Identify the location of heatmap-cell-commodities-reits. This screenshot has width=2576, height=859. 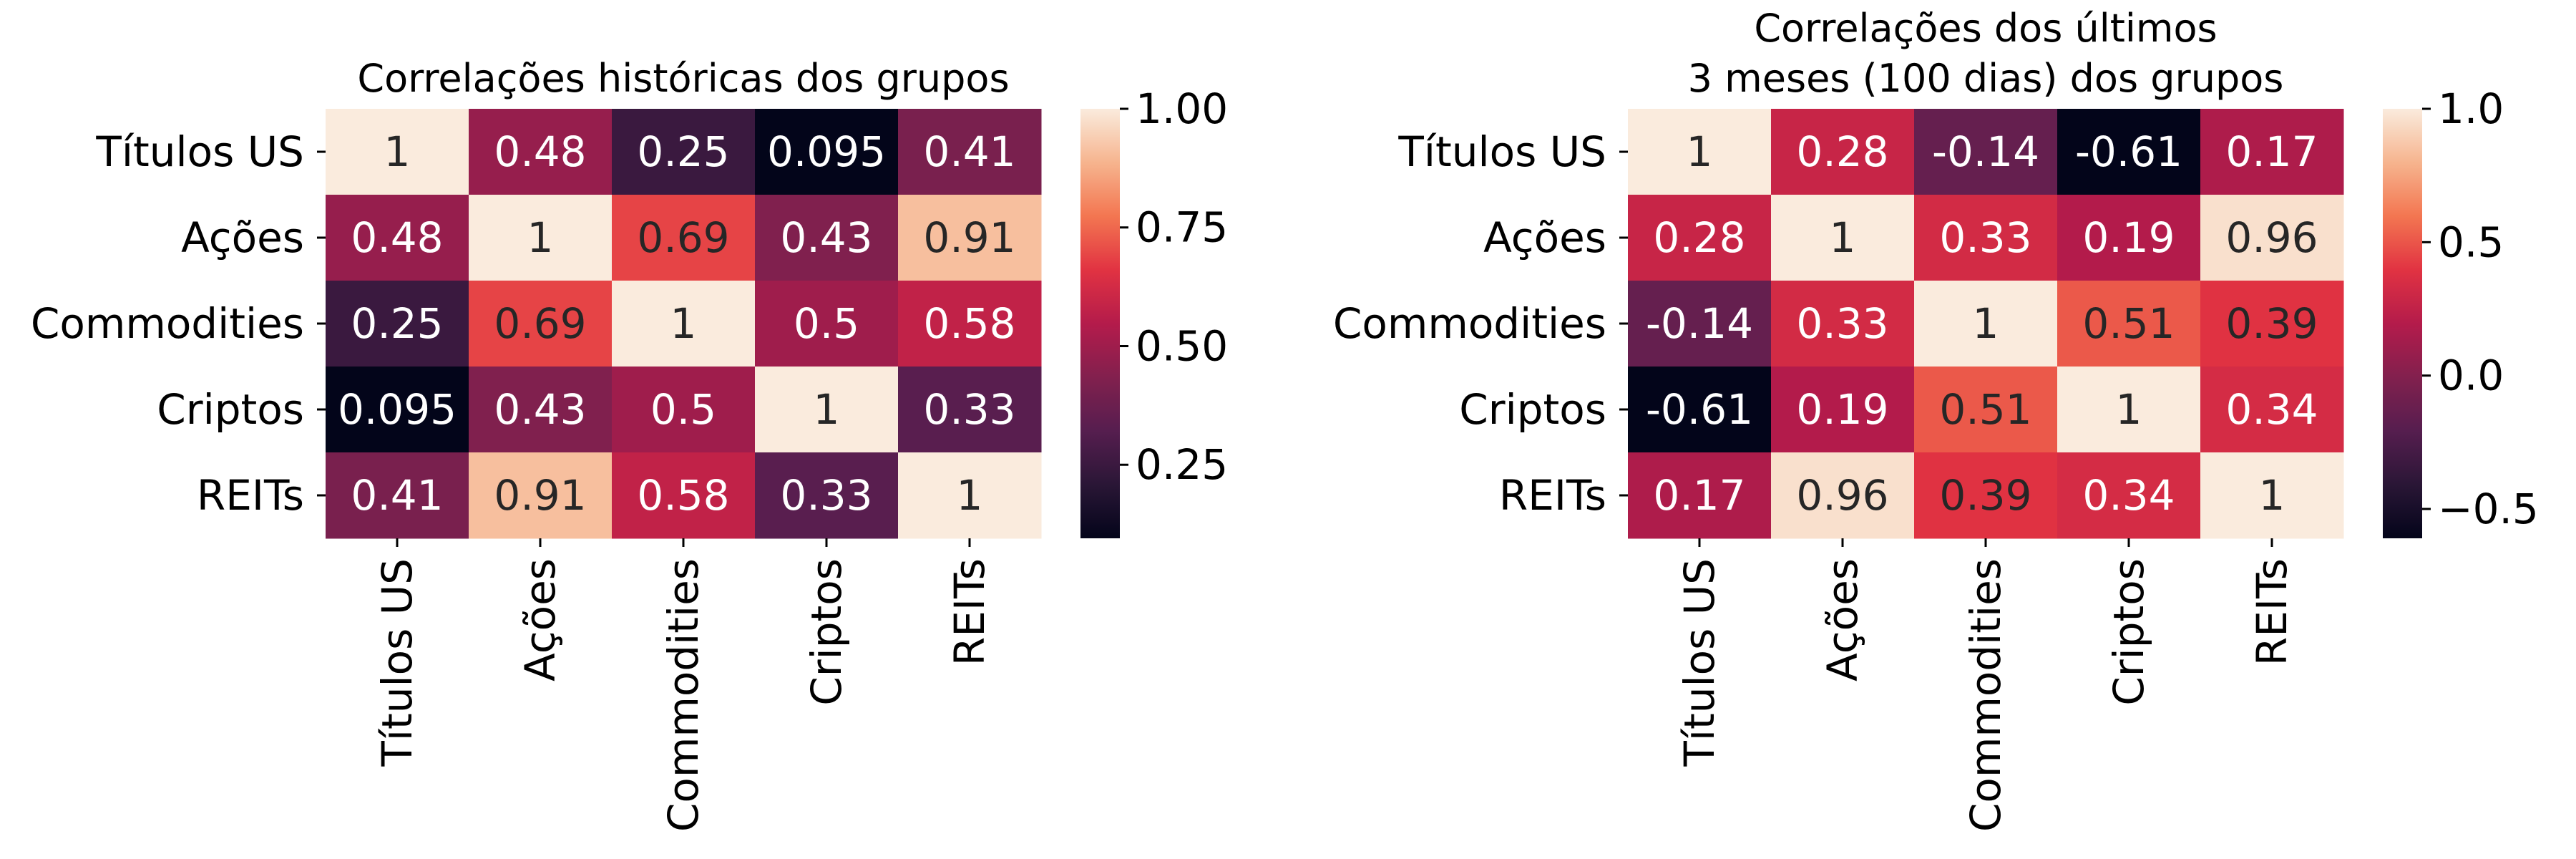
(2272, 324).